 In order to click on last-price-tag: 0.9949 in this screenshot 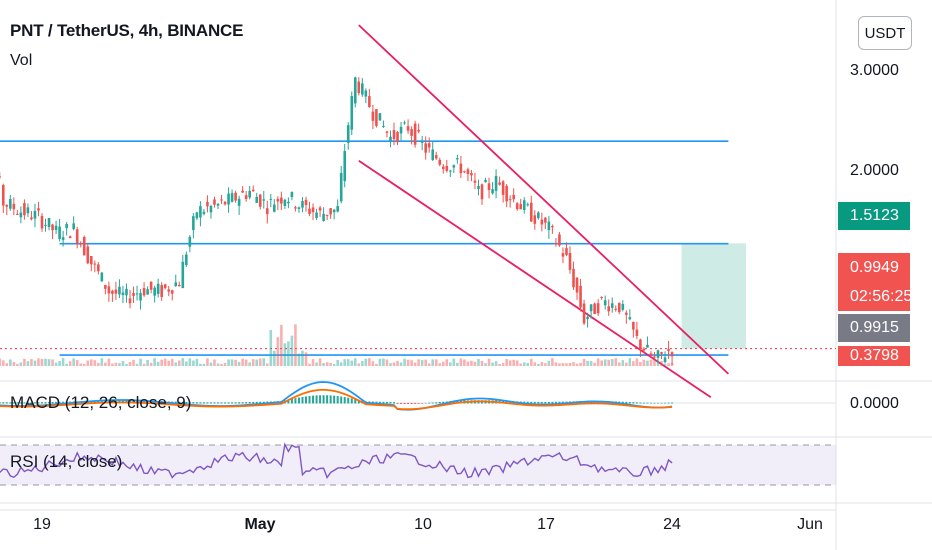, I will do `click(874, 268)`.